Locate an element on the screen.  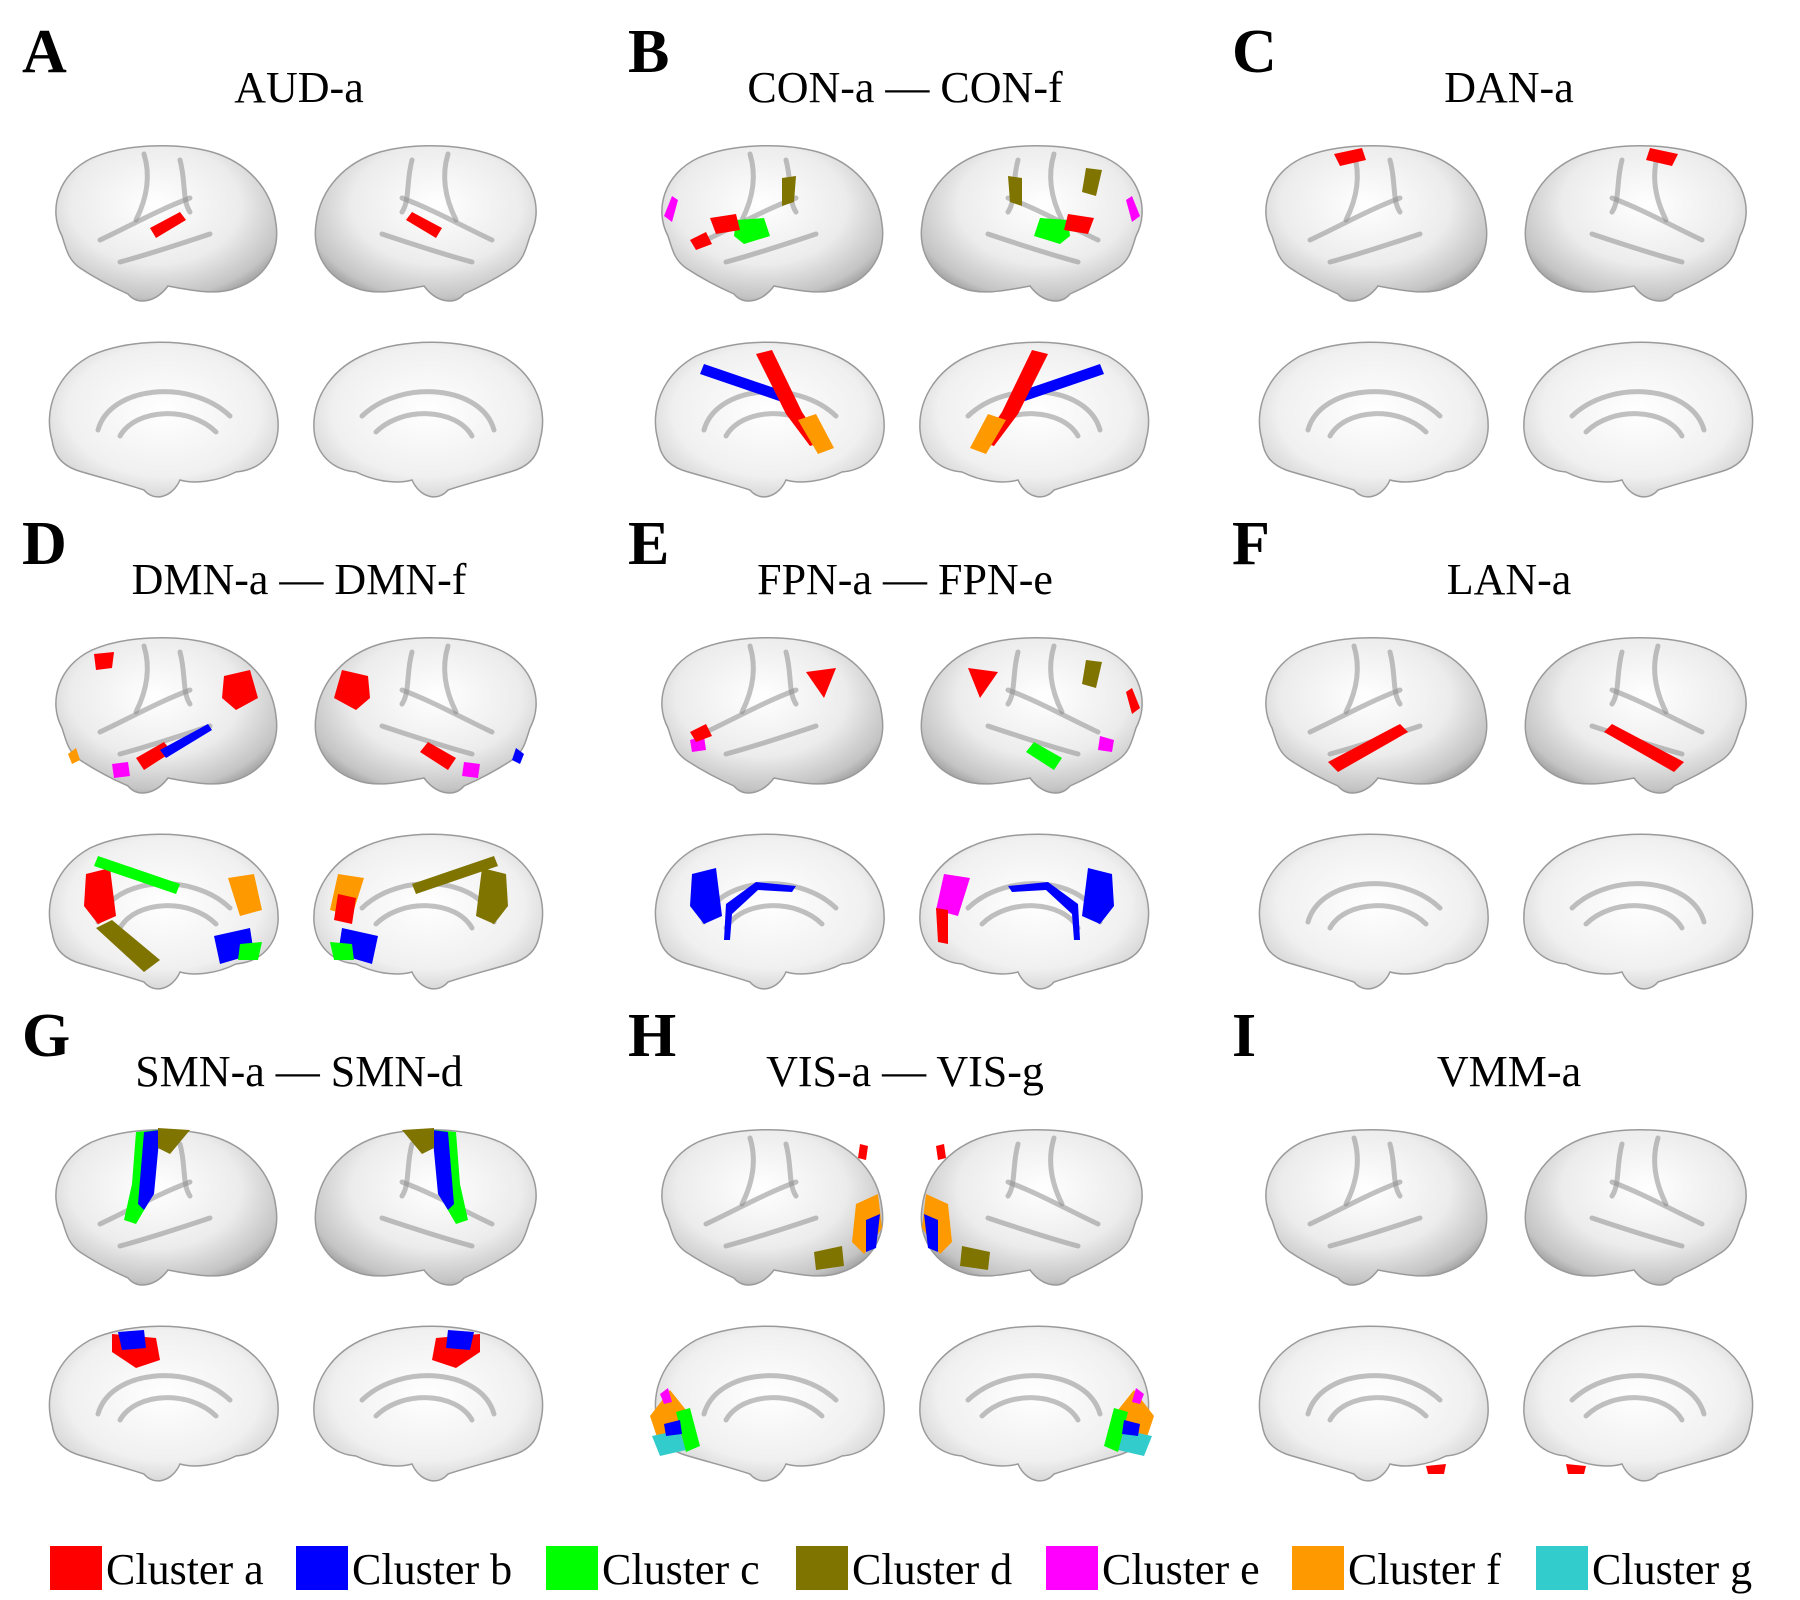
panel-e: E FPN-a — FPN-e is located at coordinates (889, 750).